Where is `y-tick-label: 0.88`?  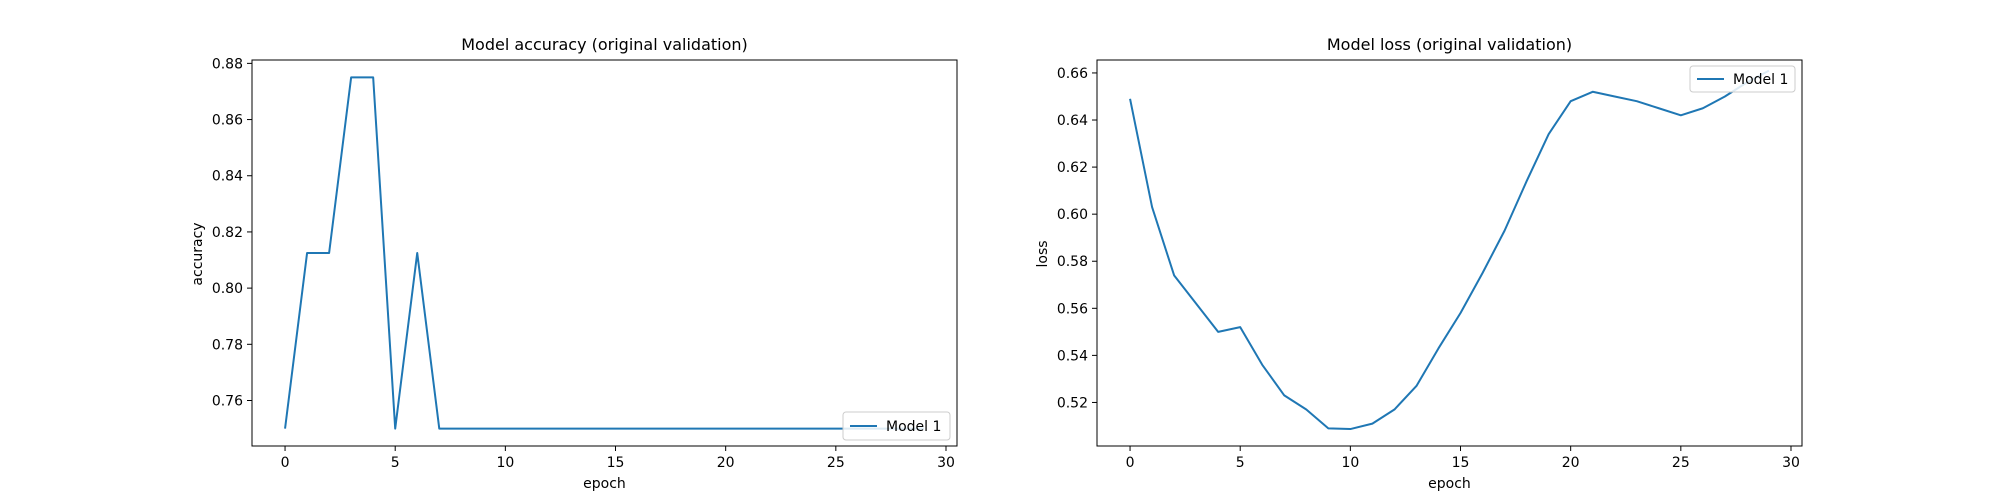
y-tick-label: 0.88 is located at coordinates (227, 64).